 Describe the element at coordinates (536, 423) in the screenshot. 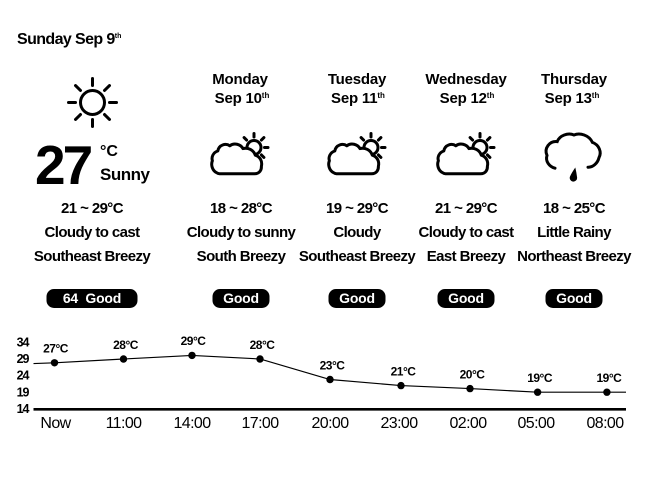

I see `svg-text: 05:00` at that location.